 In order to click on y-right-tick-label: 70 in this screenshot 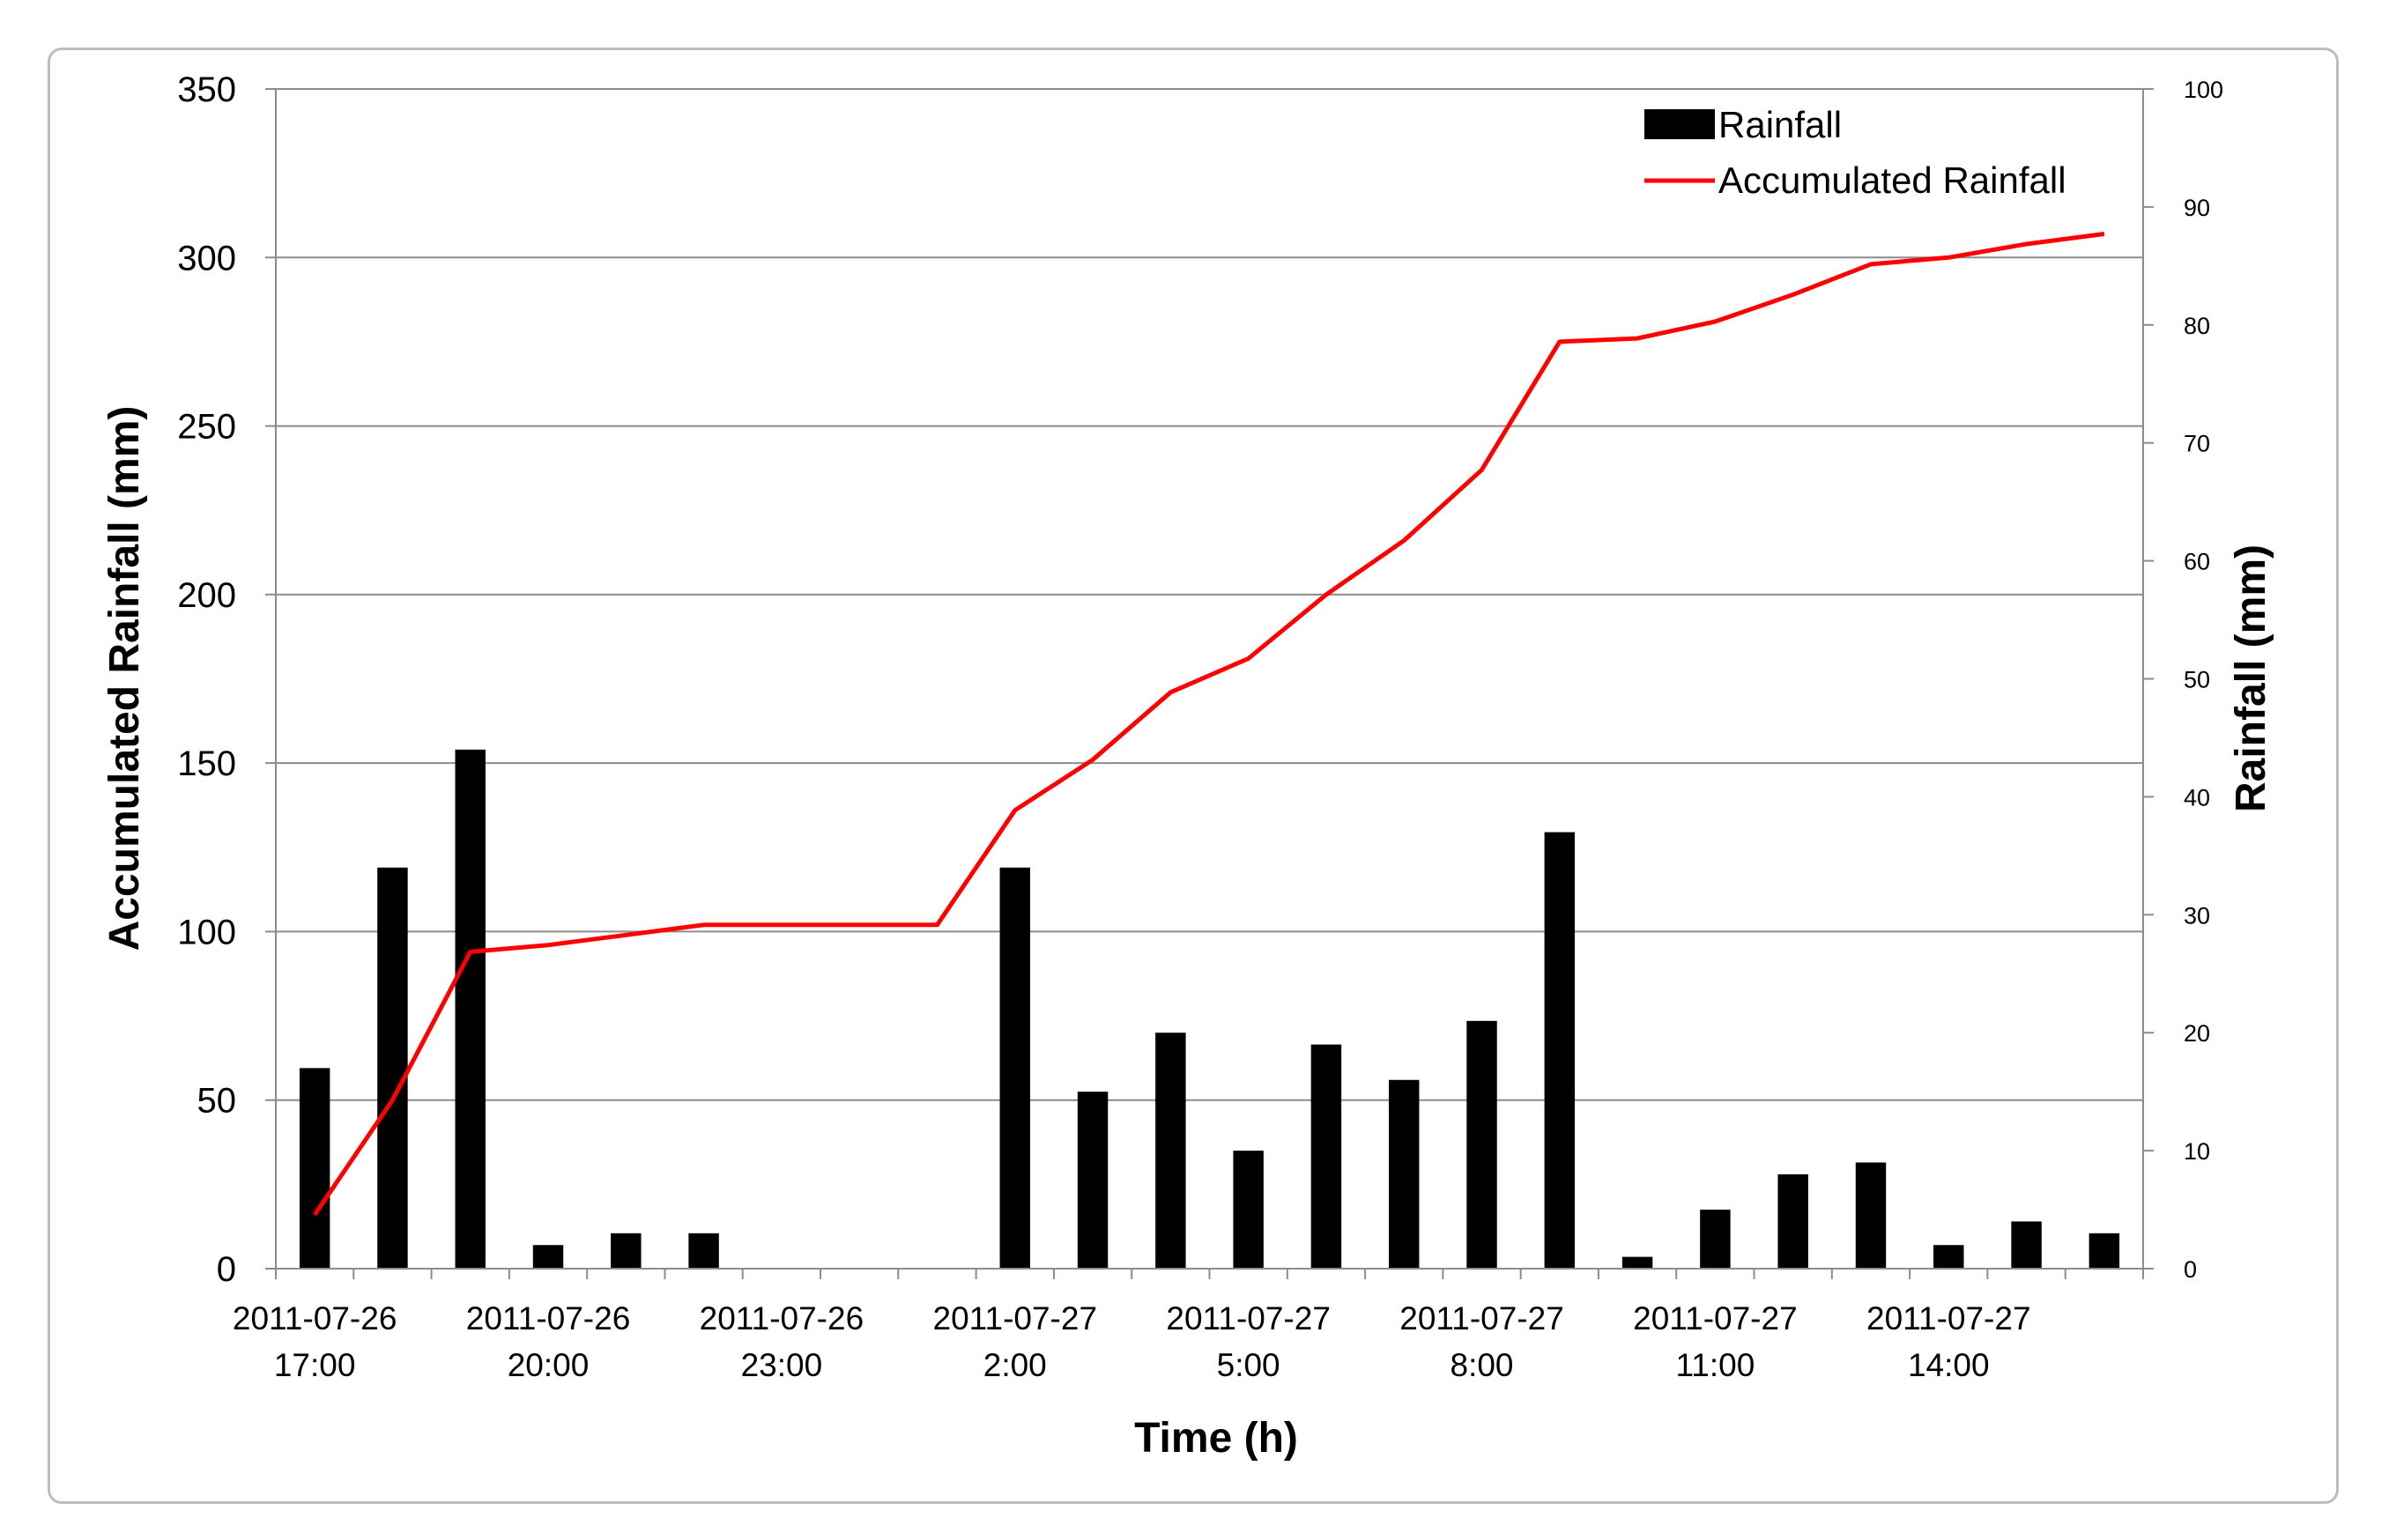, I will do `click(2197, 444)`.